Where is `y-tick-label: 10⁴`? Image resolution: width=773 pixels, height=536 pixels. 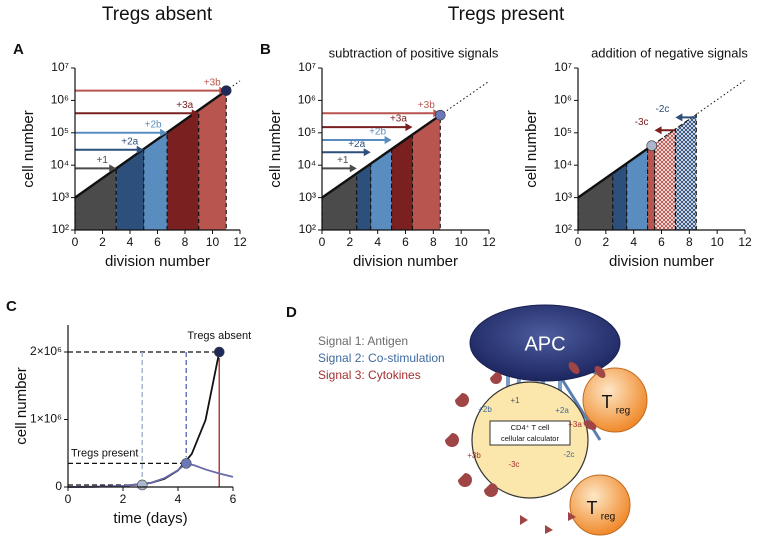 y-tick-label: 10⁴ is located at coordinates (306, 164).